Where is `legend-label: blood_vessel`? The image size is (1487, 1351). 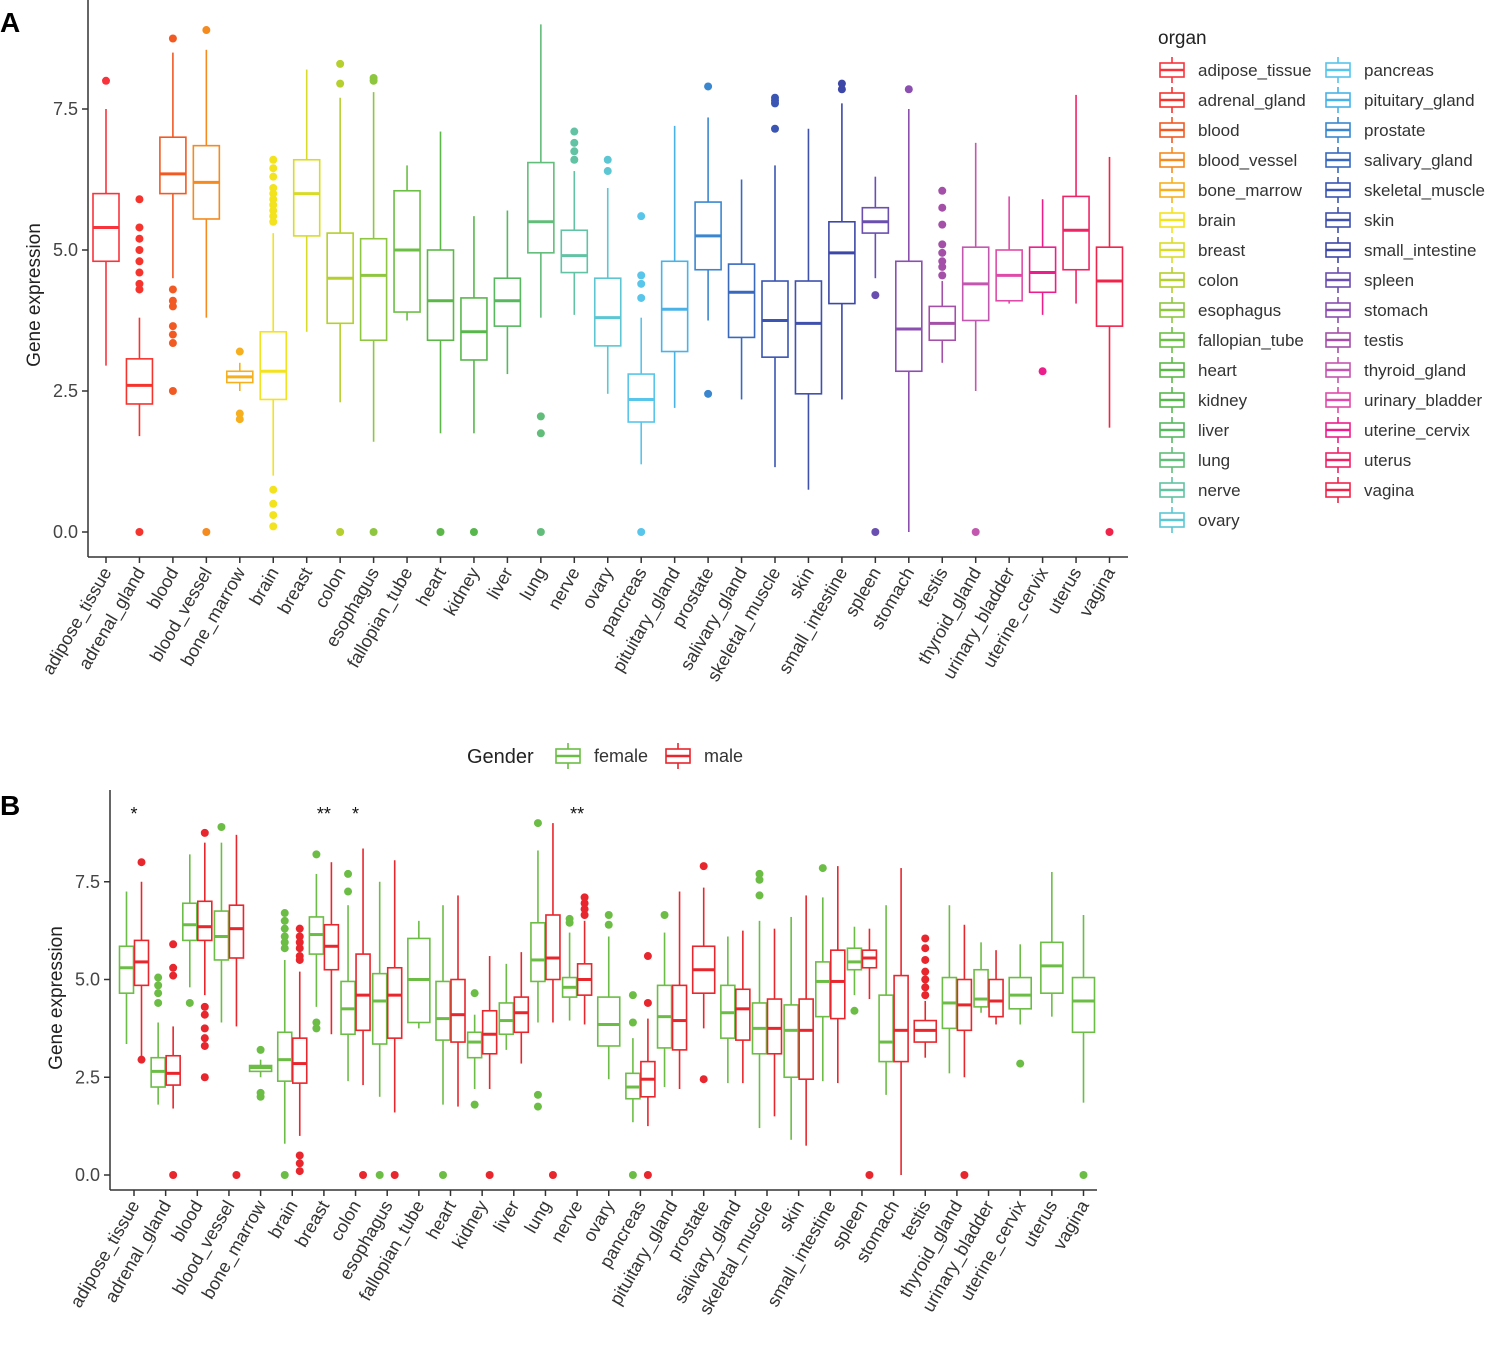 legend-label: blood_vessel is located at coordinates (1247, 160).